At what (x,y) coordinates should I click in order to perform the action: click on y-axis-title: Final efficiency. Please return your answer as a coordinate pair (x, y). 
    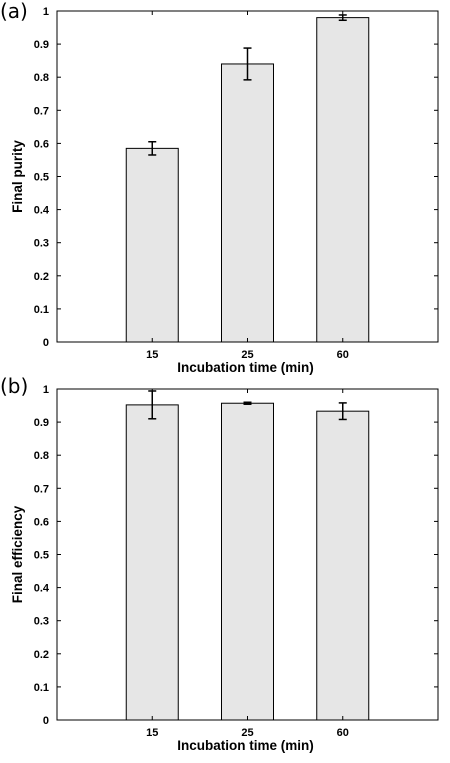
    Looking at the image, I should click on (17, 554).